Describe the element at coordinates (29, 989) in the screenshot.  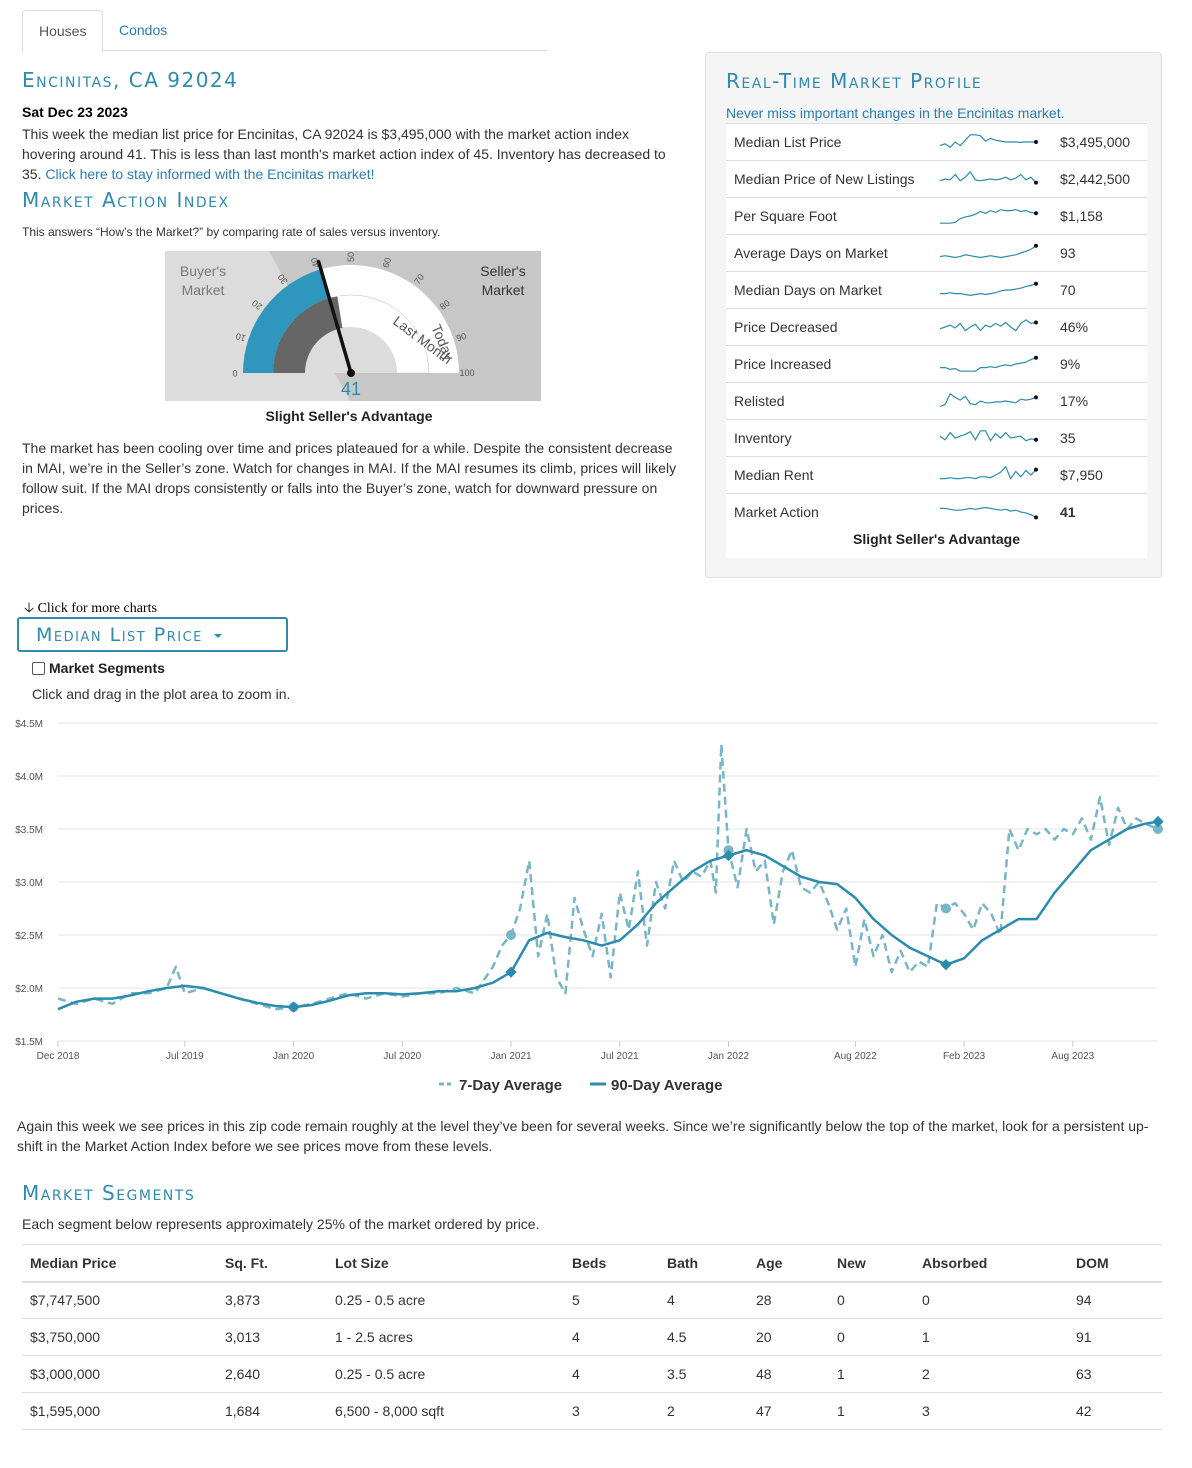
I see `y-tick-label: $2.0M` at that location.